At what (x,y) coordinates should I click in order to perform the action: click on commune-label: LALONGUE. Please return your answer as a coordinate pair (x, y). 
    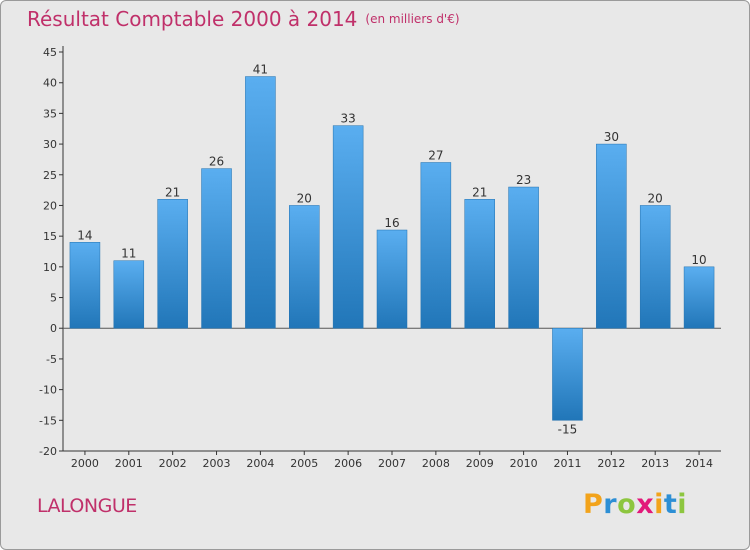
    Looking at the image, I should click on (87, 506).